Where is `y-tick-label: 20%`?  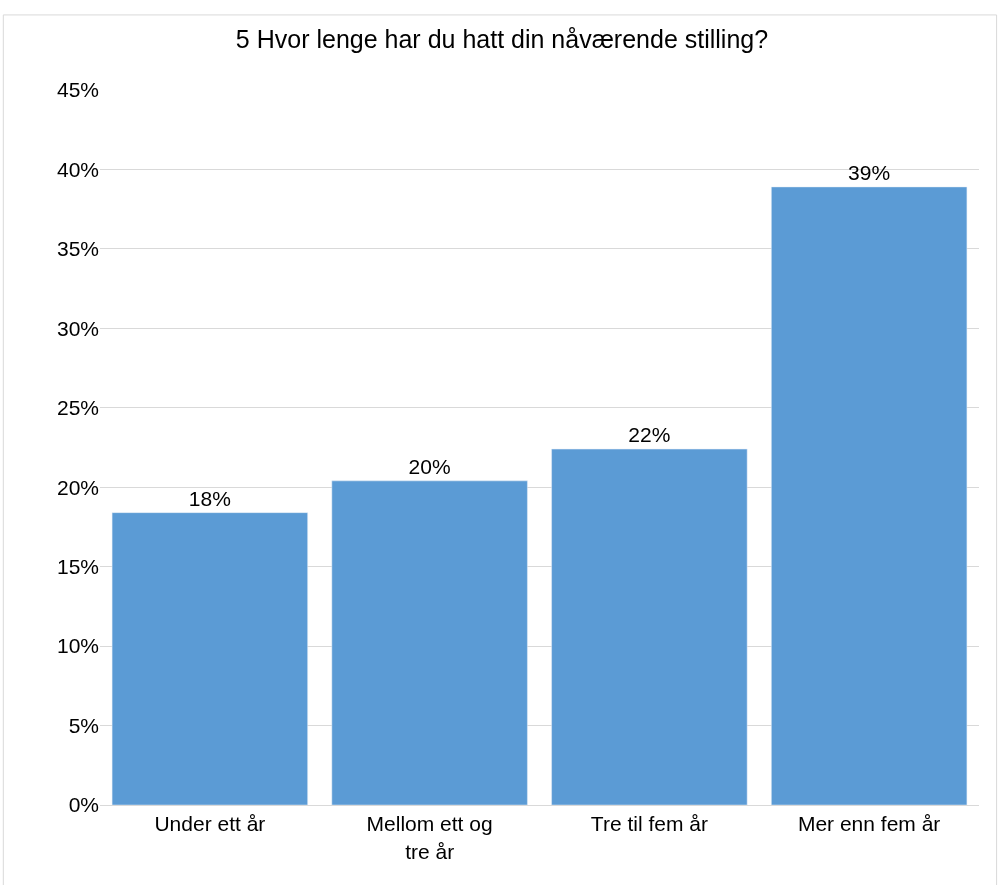
y-tick-label: 20% is located at coordinates (77, 487).